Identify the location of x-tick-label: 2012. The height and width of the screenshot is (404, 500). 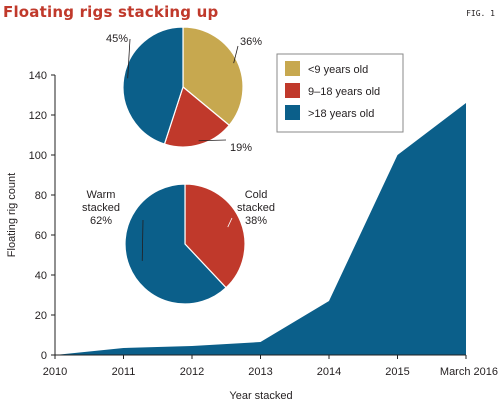
(192, 372).